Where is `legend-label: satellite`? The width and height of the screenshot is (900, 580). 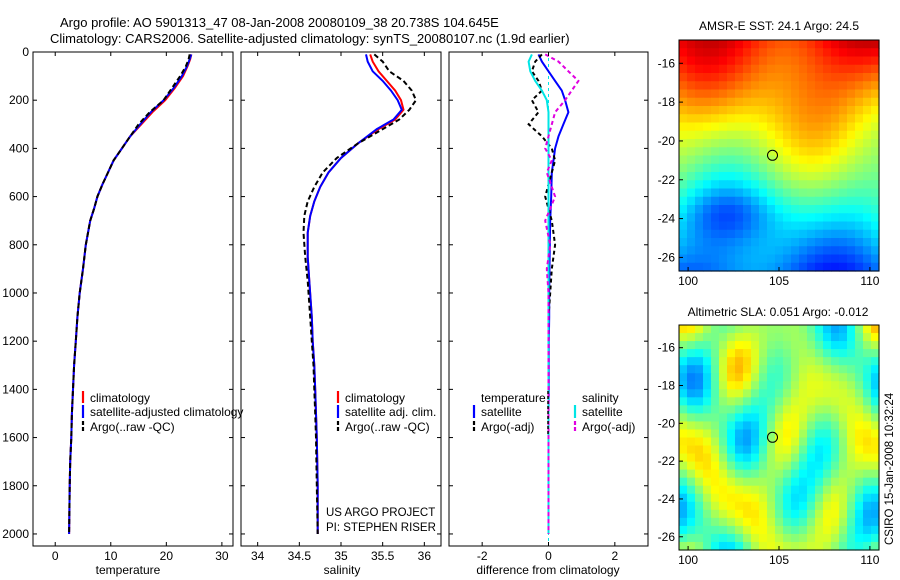 legend-label: satellite is located at coordinates (501, 412).